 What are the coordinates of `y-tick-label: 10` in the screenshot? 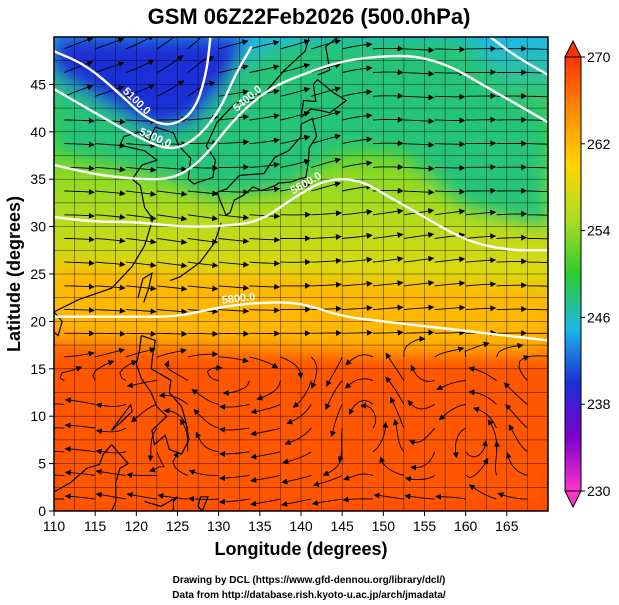 It's located at (38, 416).